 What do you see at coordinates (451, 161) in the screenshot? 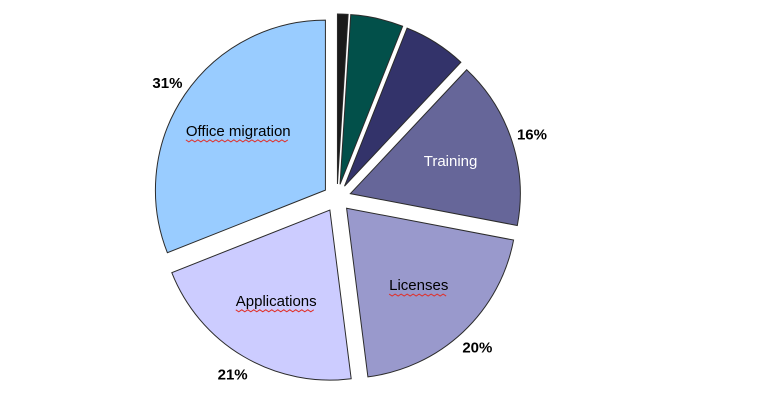
I see `slice-label-training: Training` at bounding box center [451, 161].